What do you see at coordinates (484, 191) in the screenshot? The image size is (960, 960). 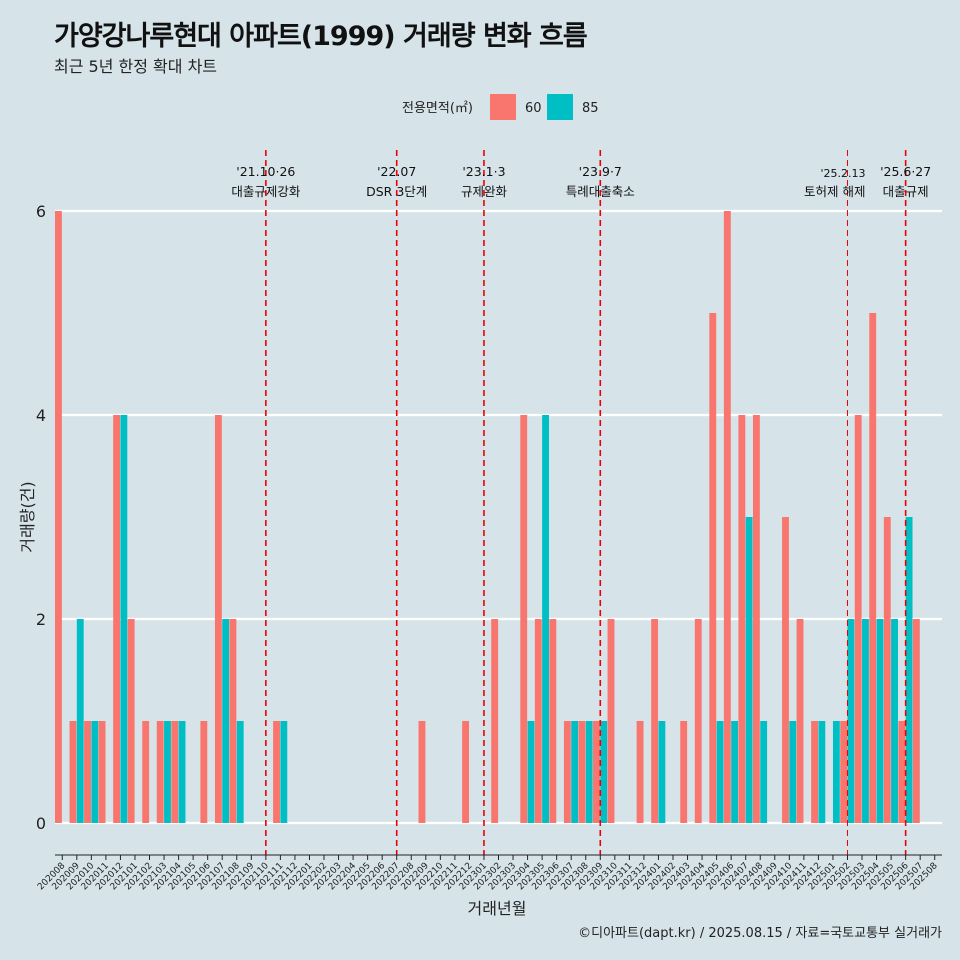 I see `event-label: 규제완화` at bounding box center [484, 191].